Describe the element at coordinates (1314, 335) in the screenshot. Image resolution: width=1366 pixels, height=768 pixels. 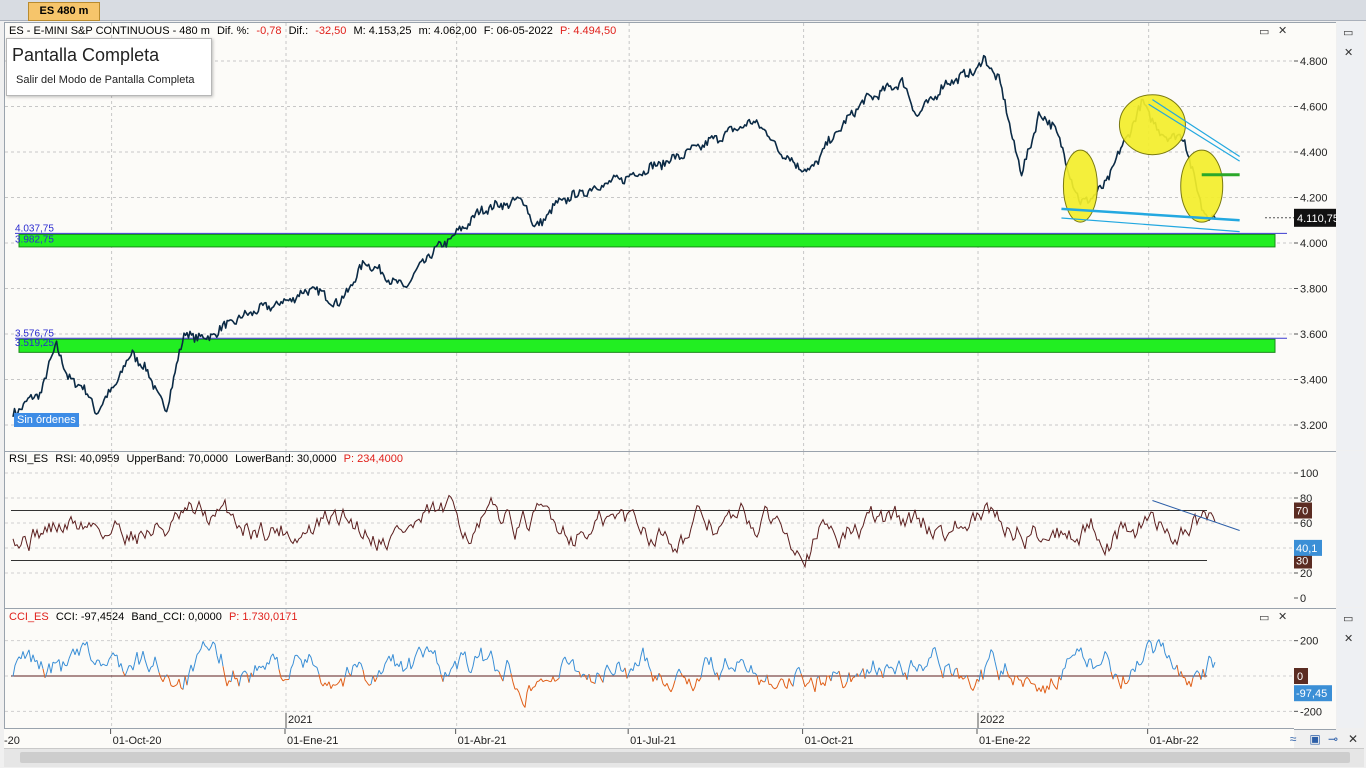
I see `price-axis-label: 3.600` at that location.